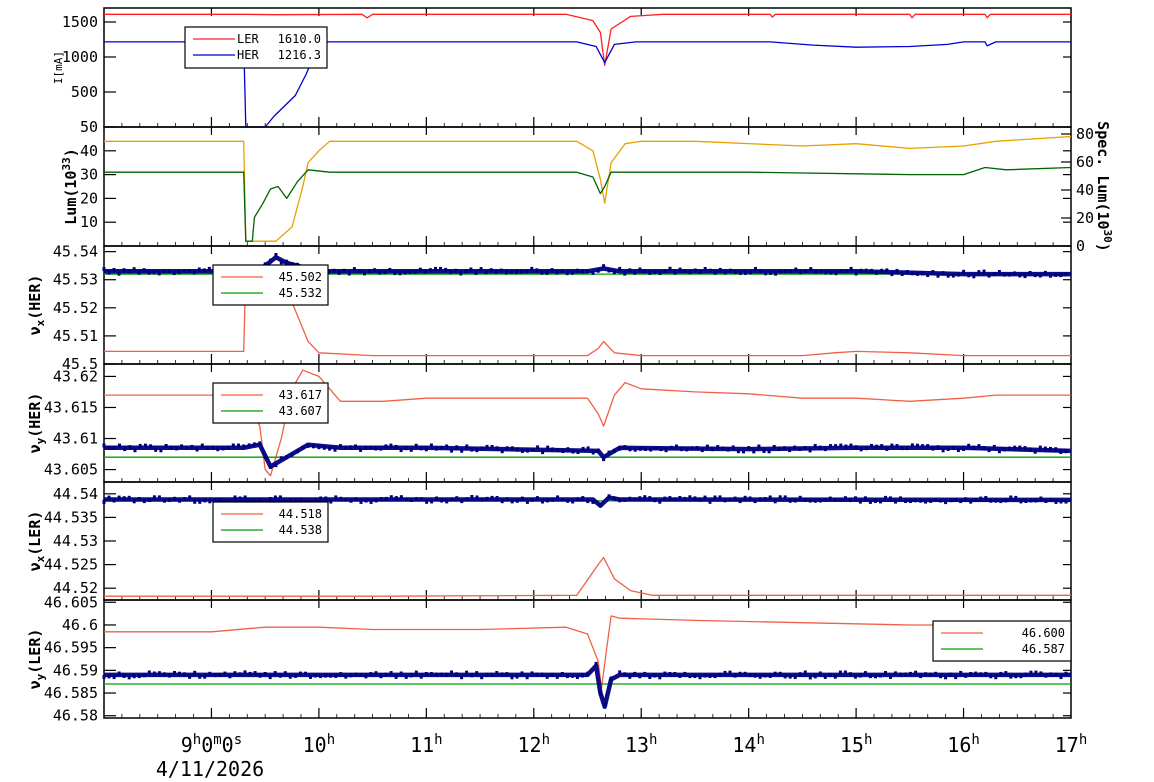 This screenshot has height=782, width=1154. I want to click on legend: 46.600 46.587, so click(1002, 641).